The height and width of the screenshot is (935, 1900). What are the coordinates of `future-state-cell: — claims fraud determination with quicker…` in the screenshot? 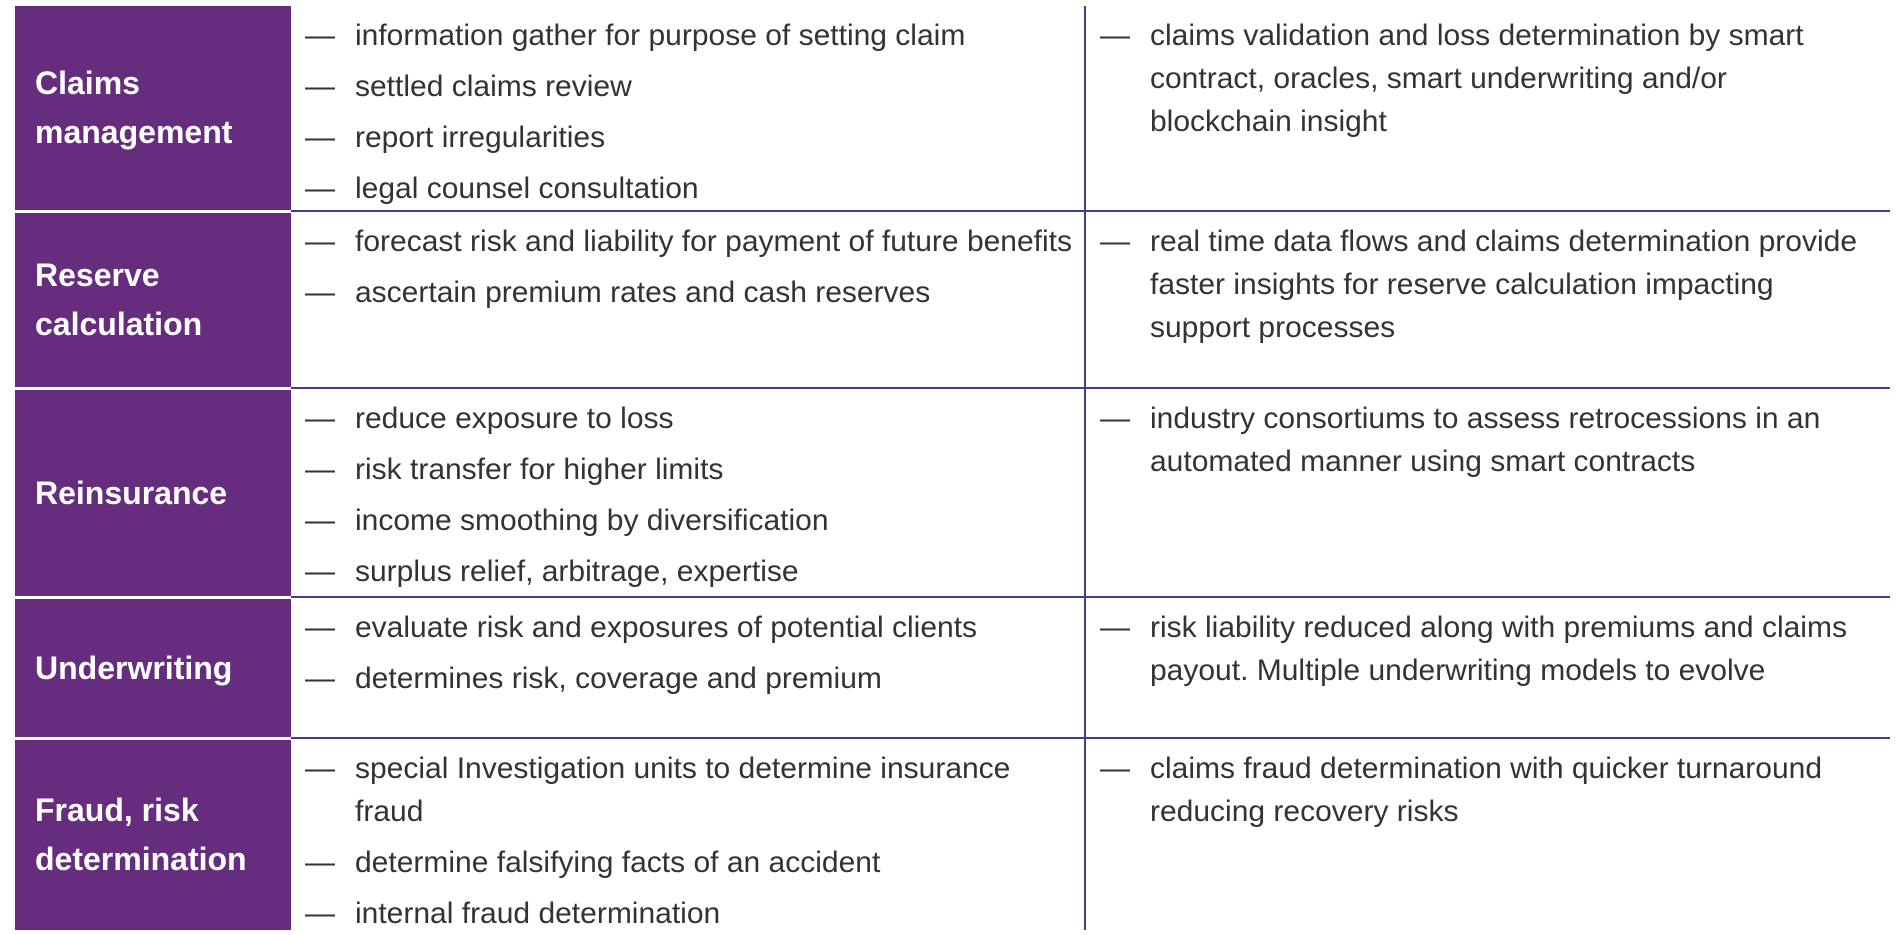 It's located at (1488, 833).